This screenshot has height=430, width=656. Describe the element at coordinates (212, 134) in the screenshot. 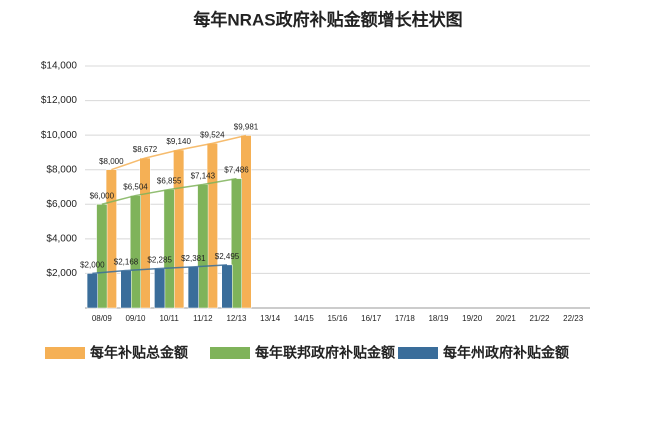

I see `value-label: $9,524` at that location.